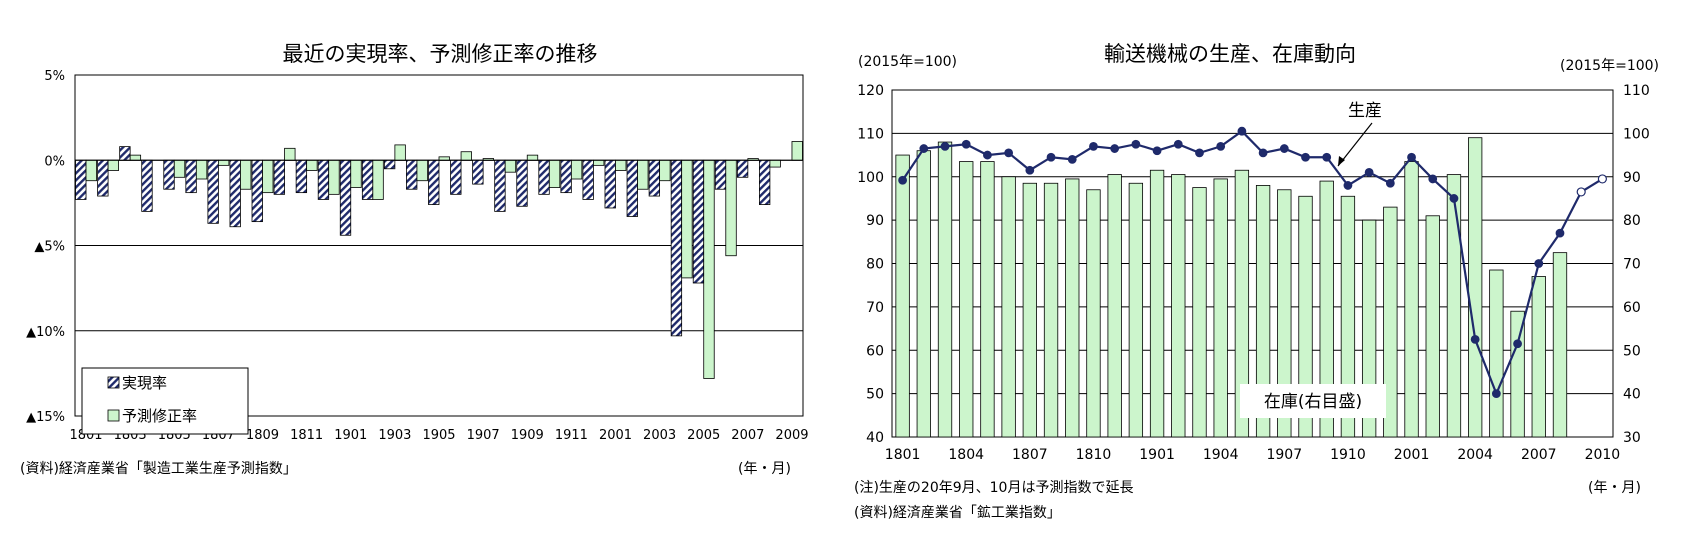 The height and width of the screenshot is (540, 1683). Describe the element at coordinates (1614, 488) in the screenshot. I see `x-unit-label: (年・月)` at that location.